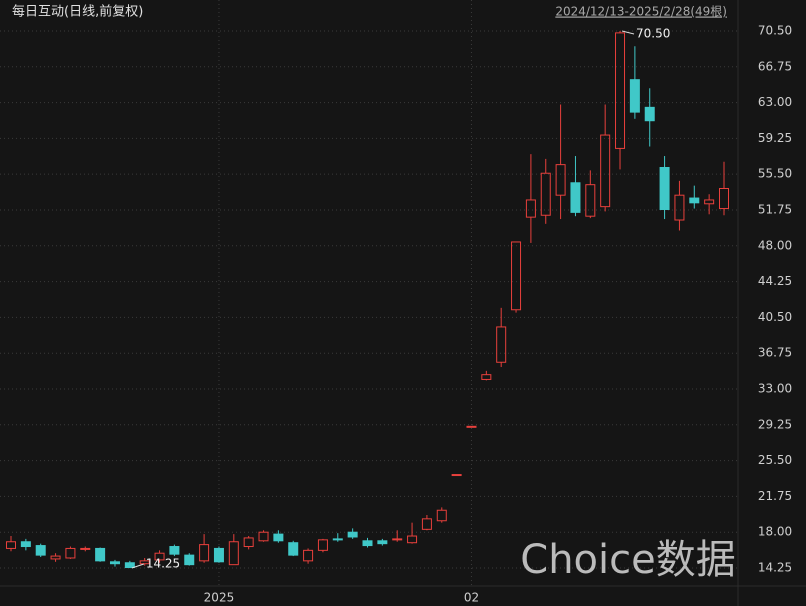 Image resolution: width=806 pixels, height=606 pixels. I want to click on x-tick-label: 2025, so click(219, 598).